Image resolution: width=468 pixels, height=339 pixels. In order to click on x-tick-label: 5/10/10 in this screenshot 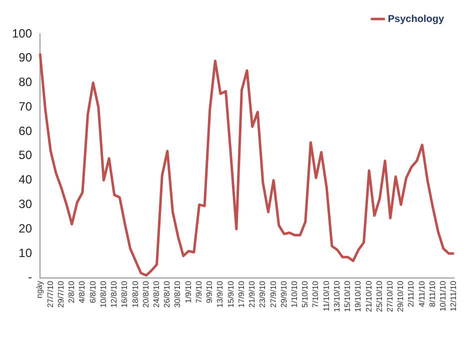, I will do `click(305, 294)`.